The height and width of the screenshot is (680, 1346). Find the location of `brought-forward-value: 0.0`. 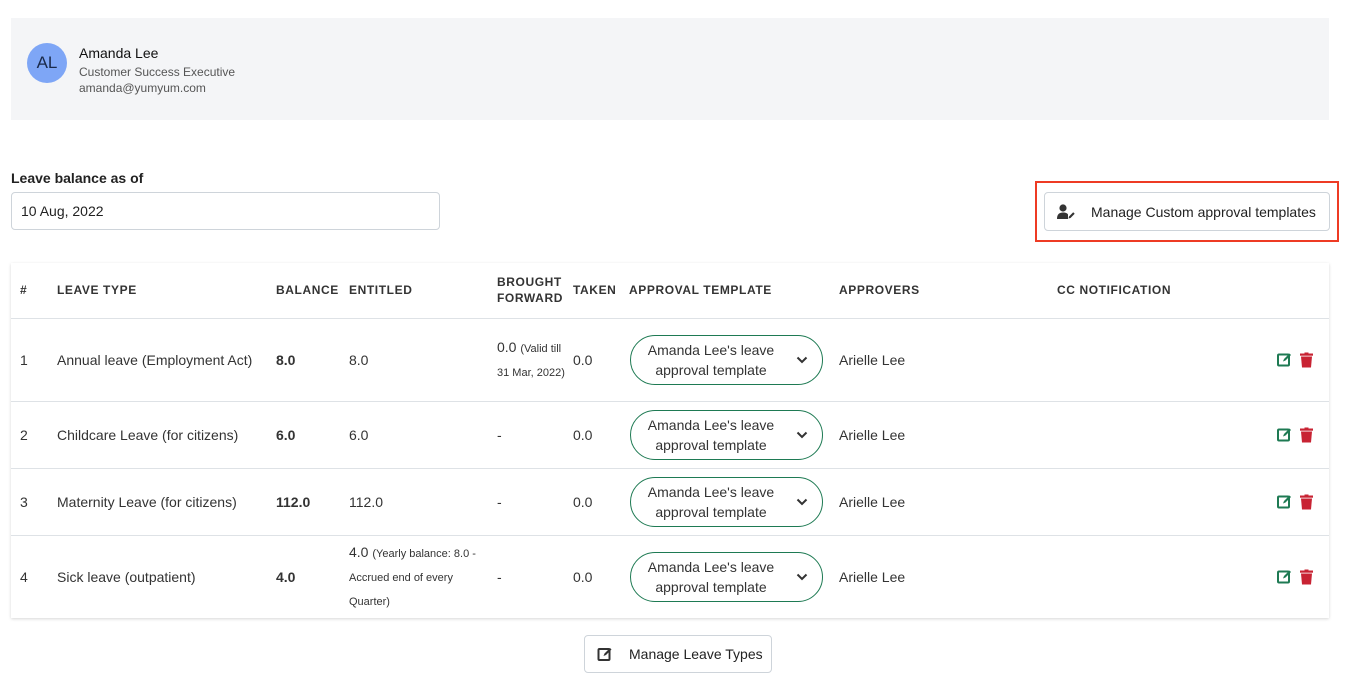

brought-forward-value: 0.0 is located at coordinates (507, 347).